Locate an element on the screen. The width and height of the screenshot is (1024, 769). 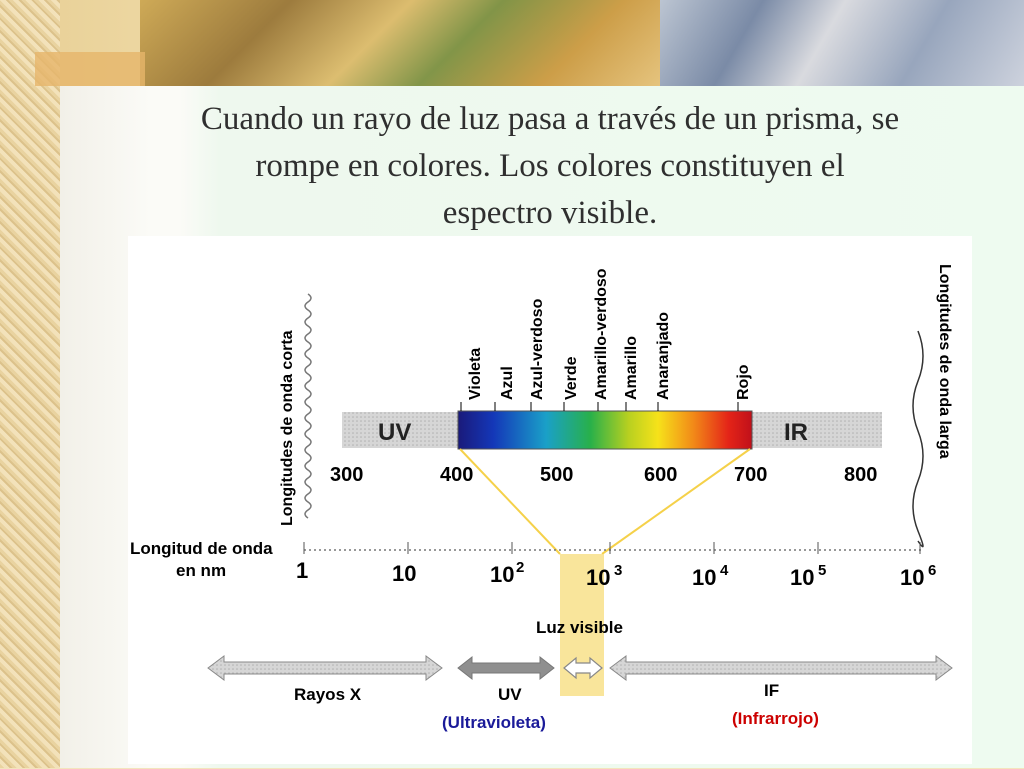
nm-tick-300: 300 is located at coordinates (346, 475).